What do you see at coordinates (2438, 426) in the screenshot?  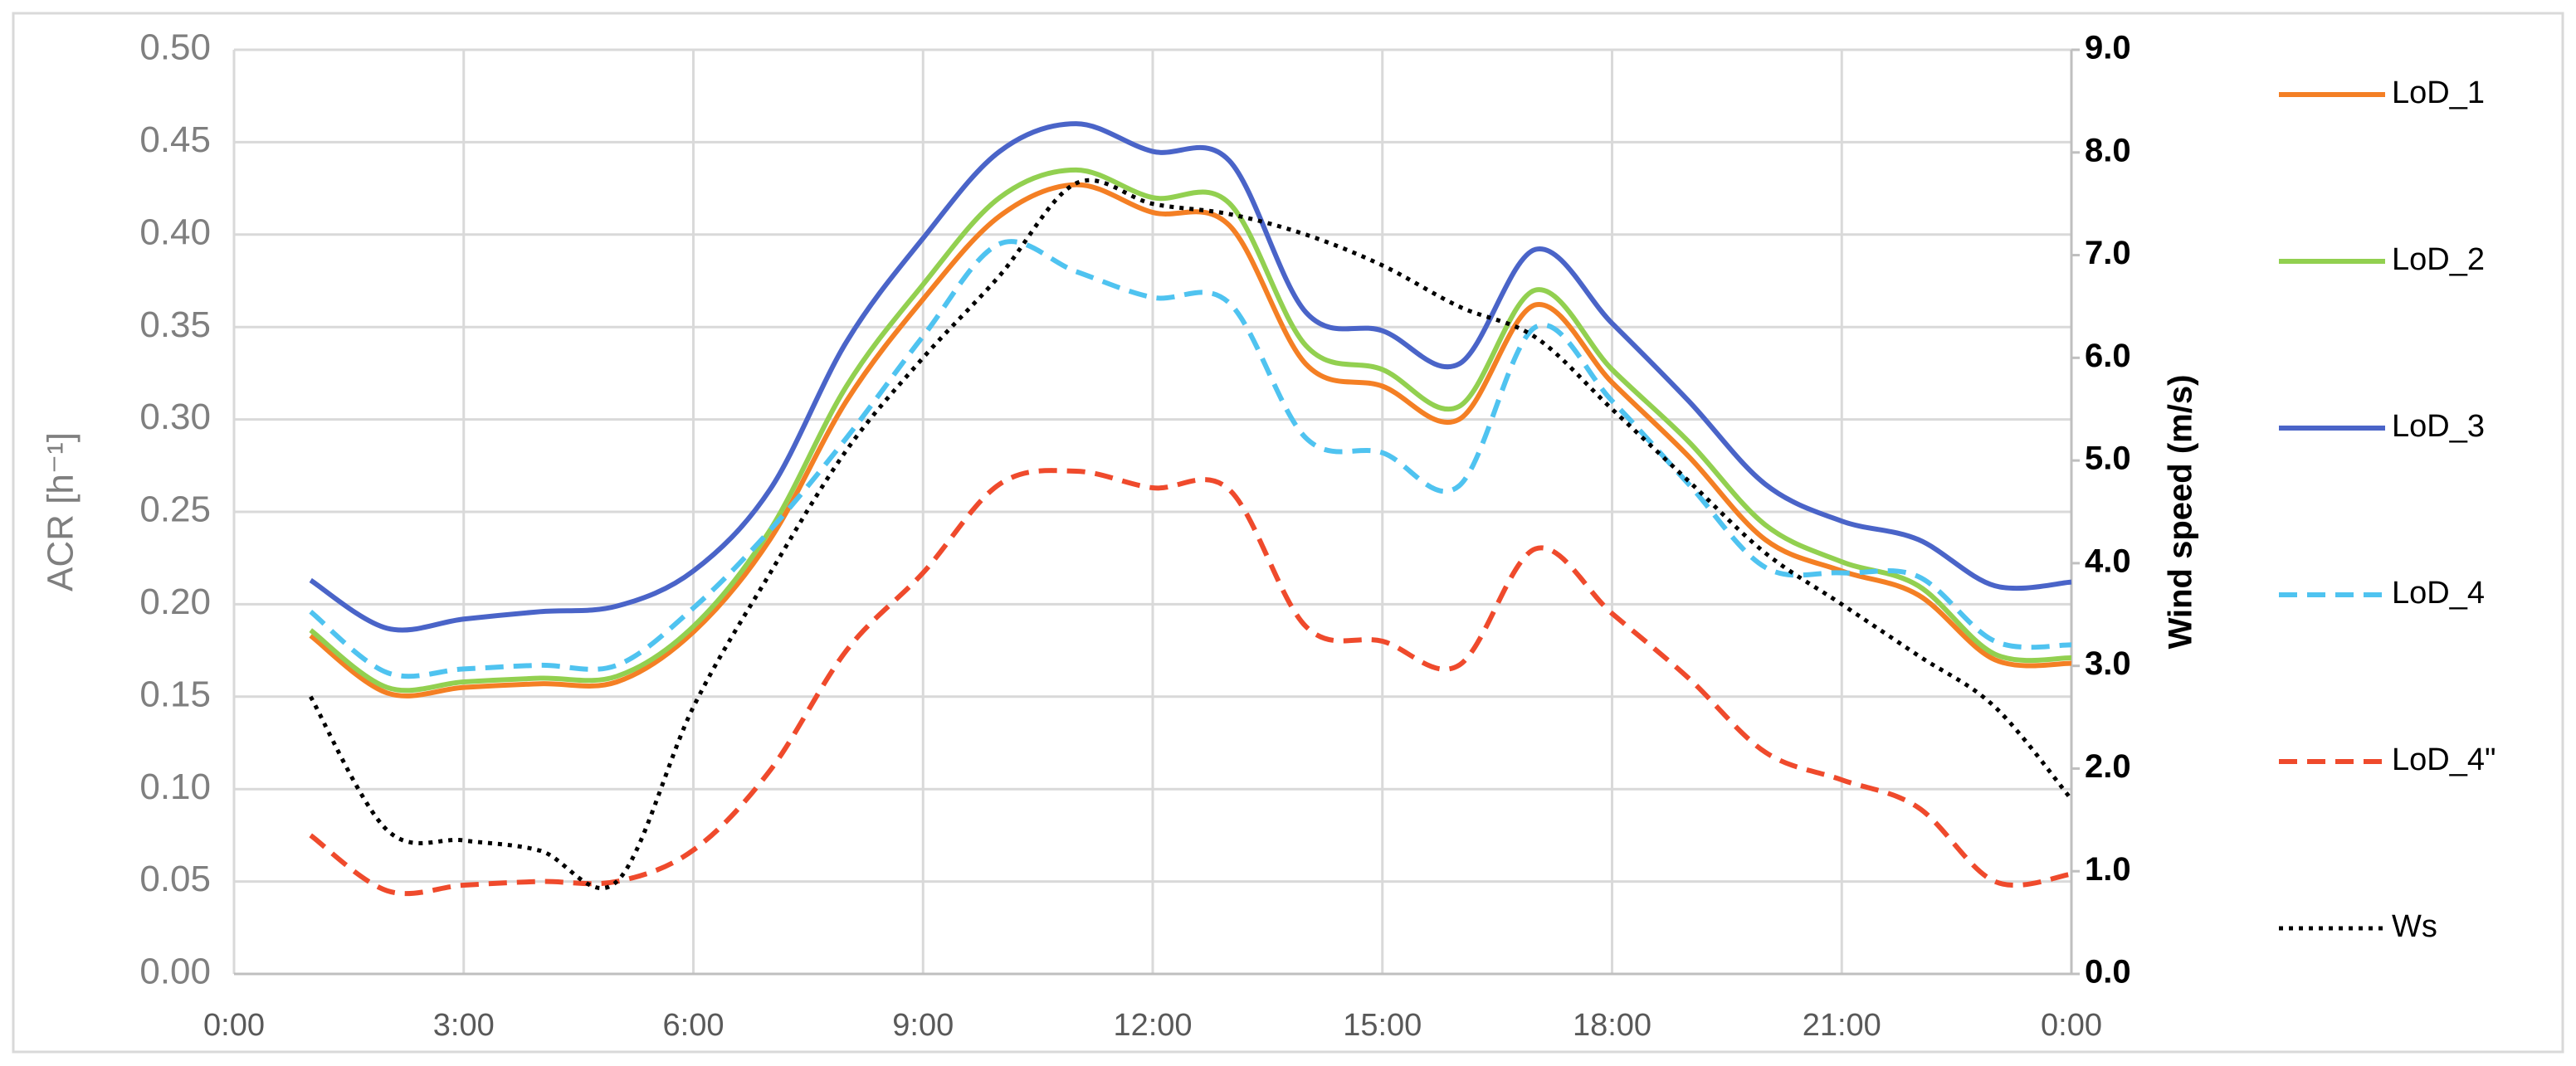 I see `legend-label: LoD_3` at bounding box center [2438, 426].